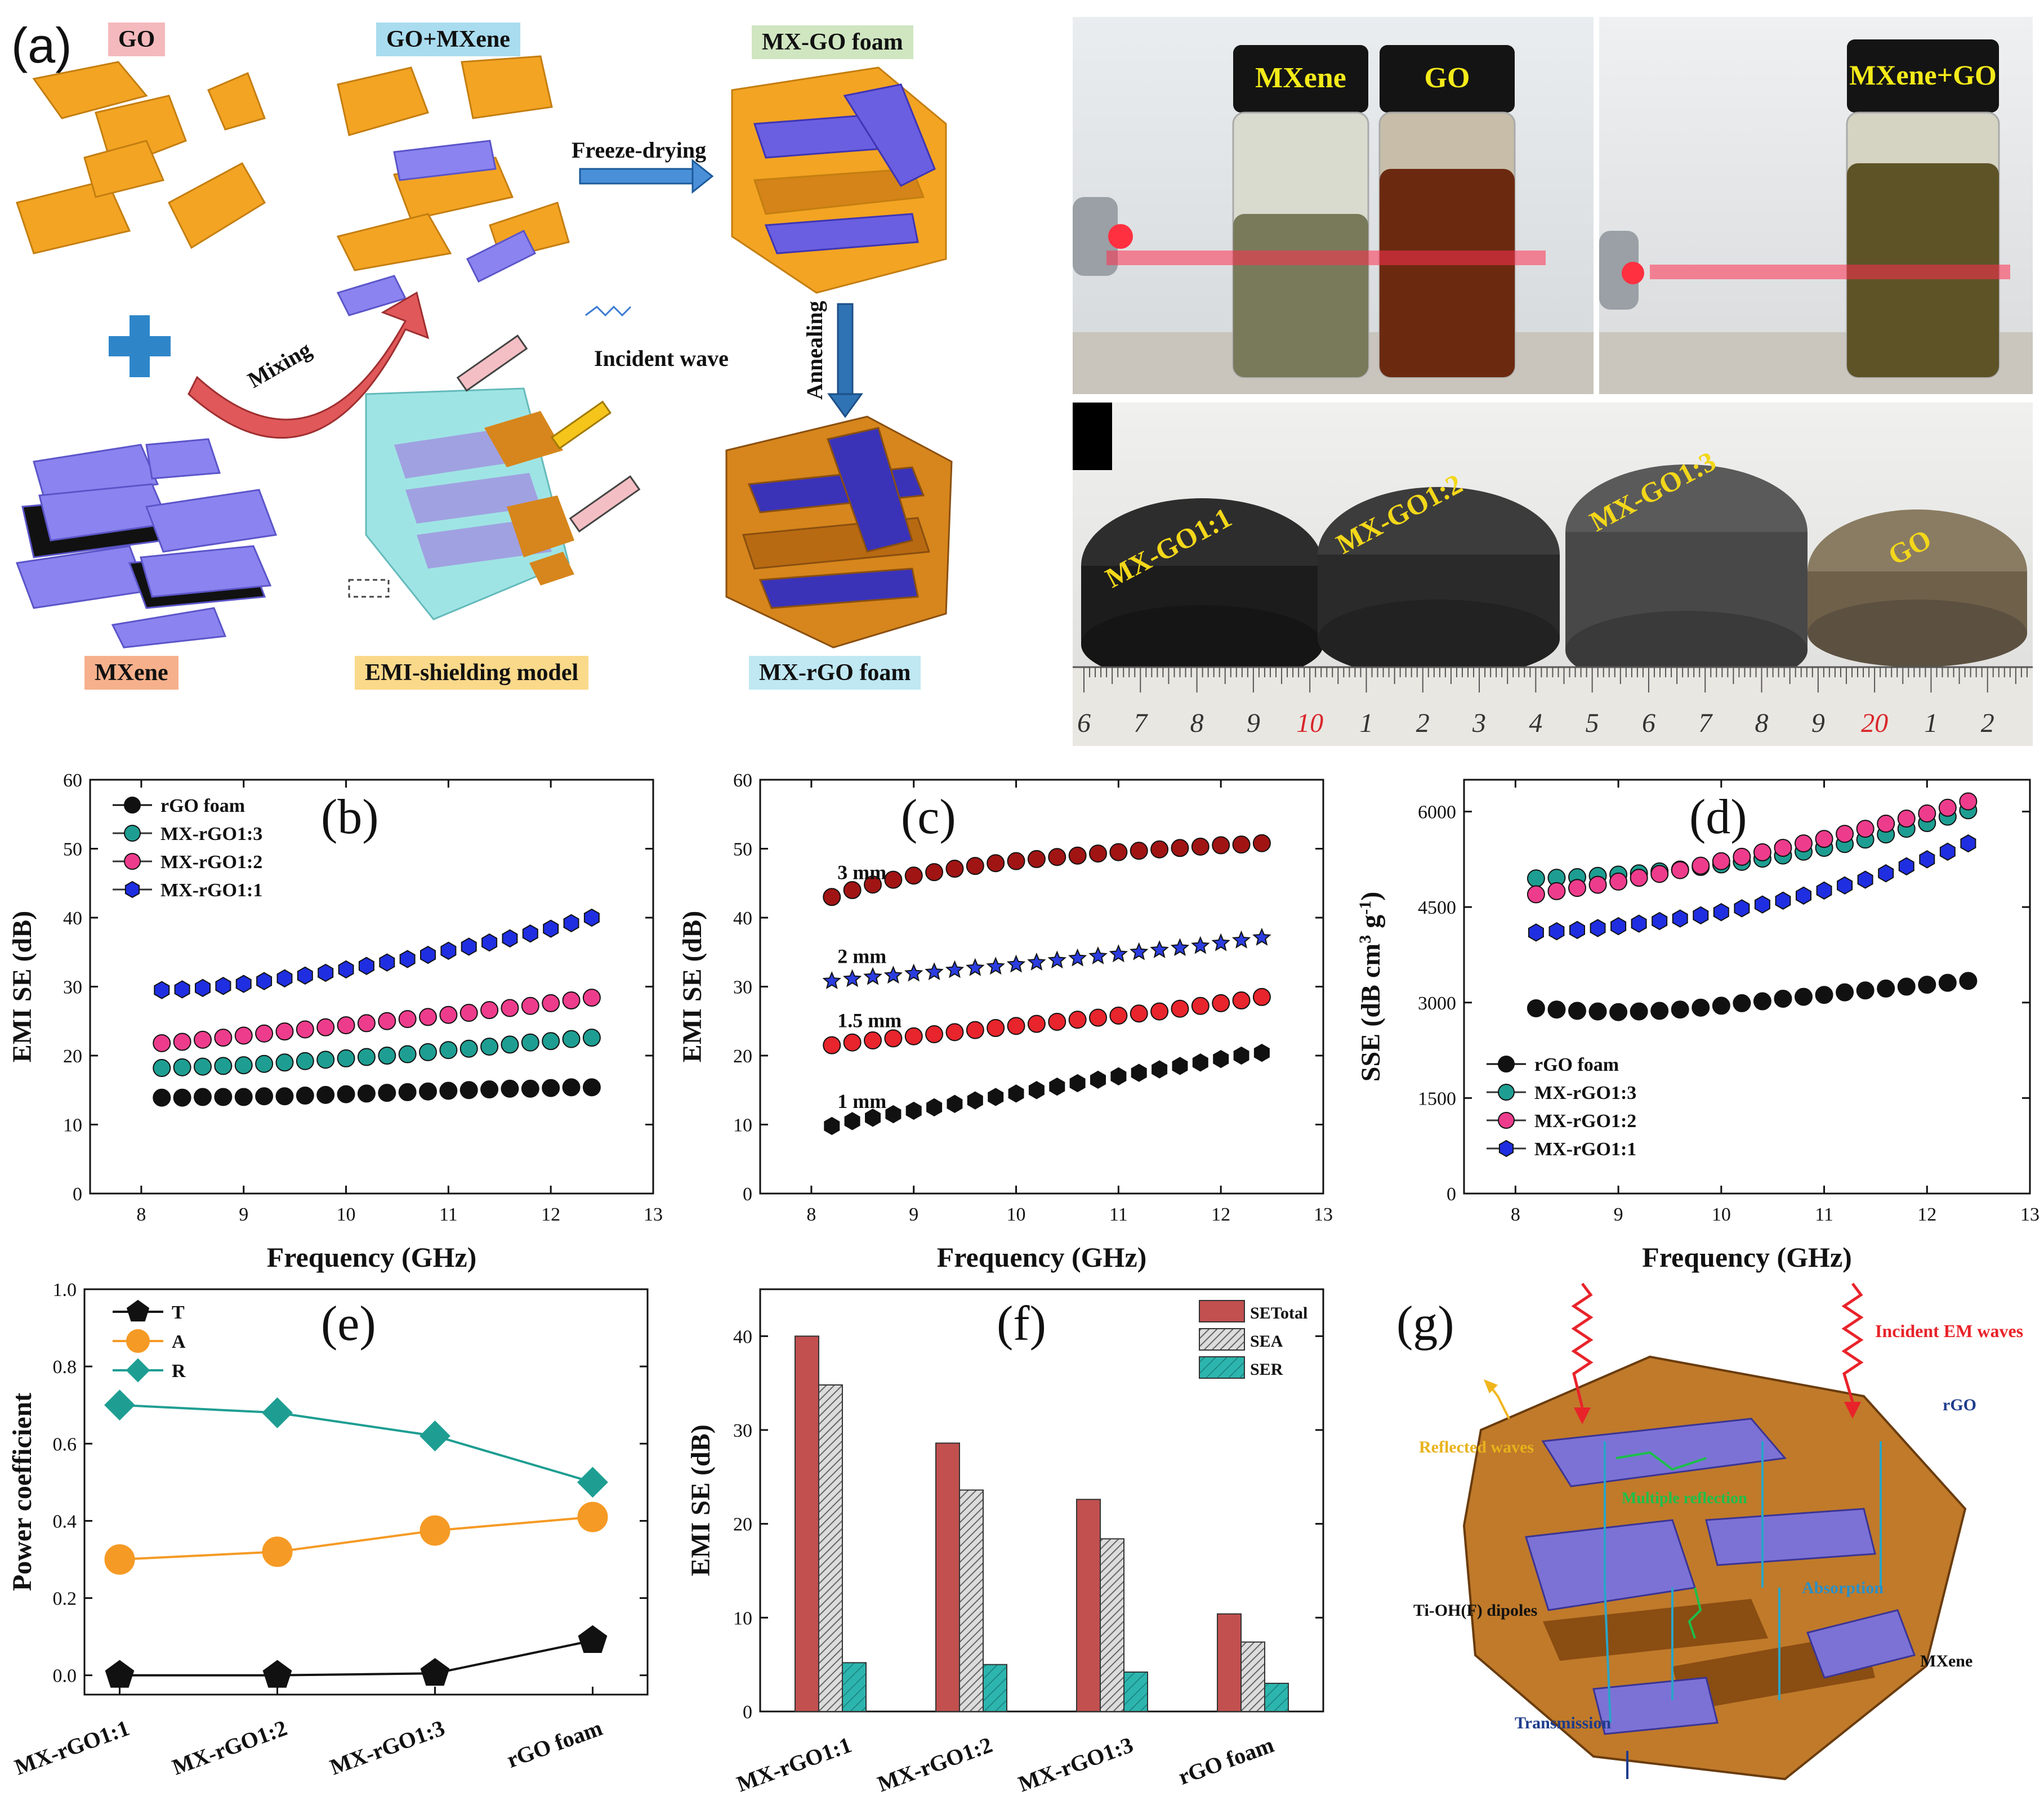 The height and width of the screenshot is (1810, 2044). I want to click on series-line, so click(356, 1658).